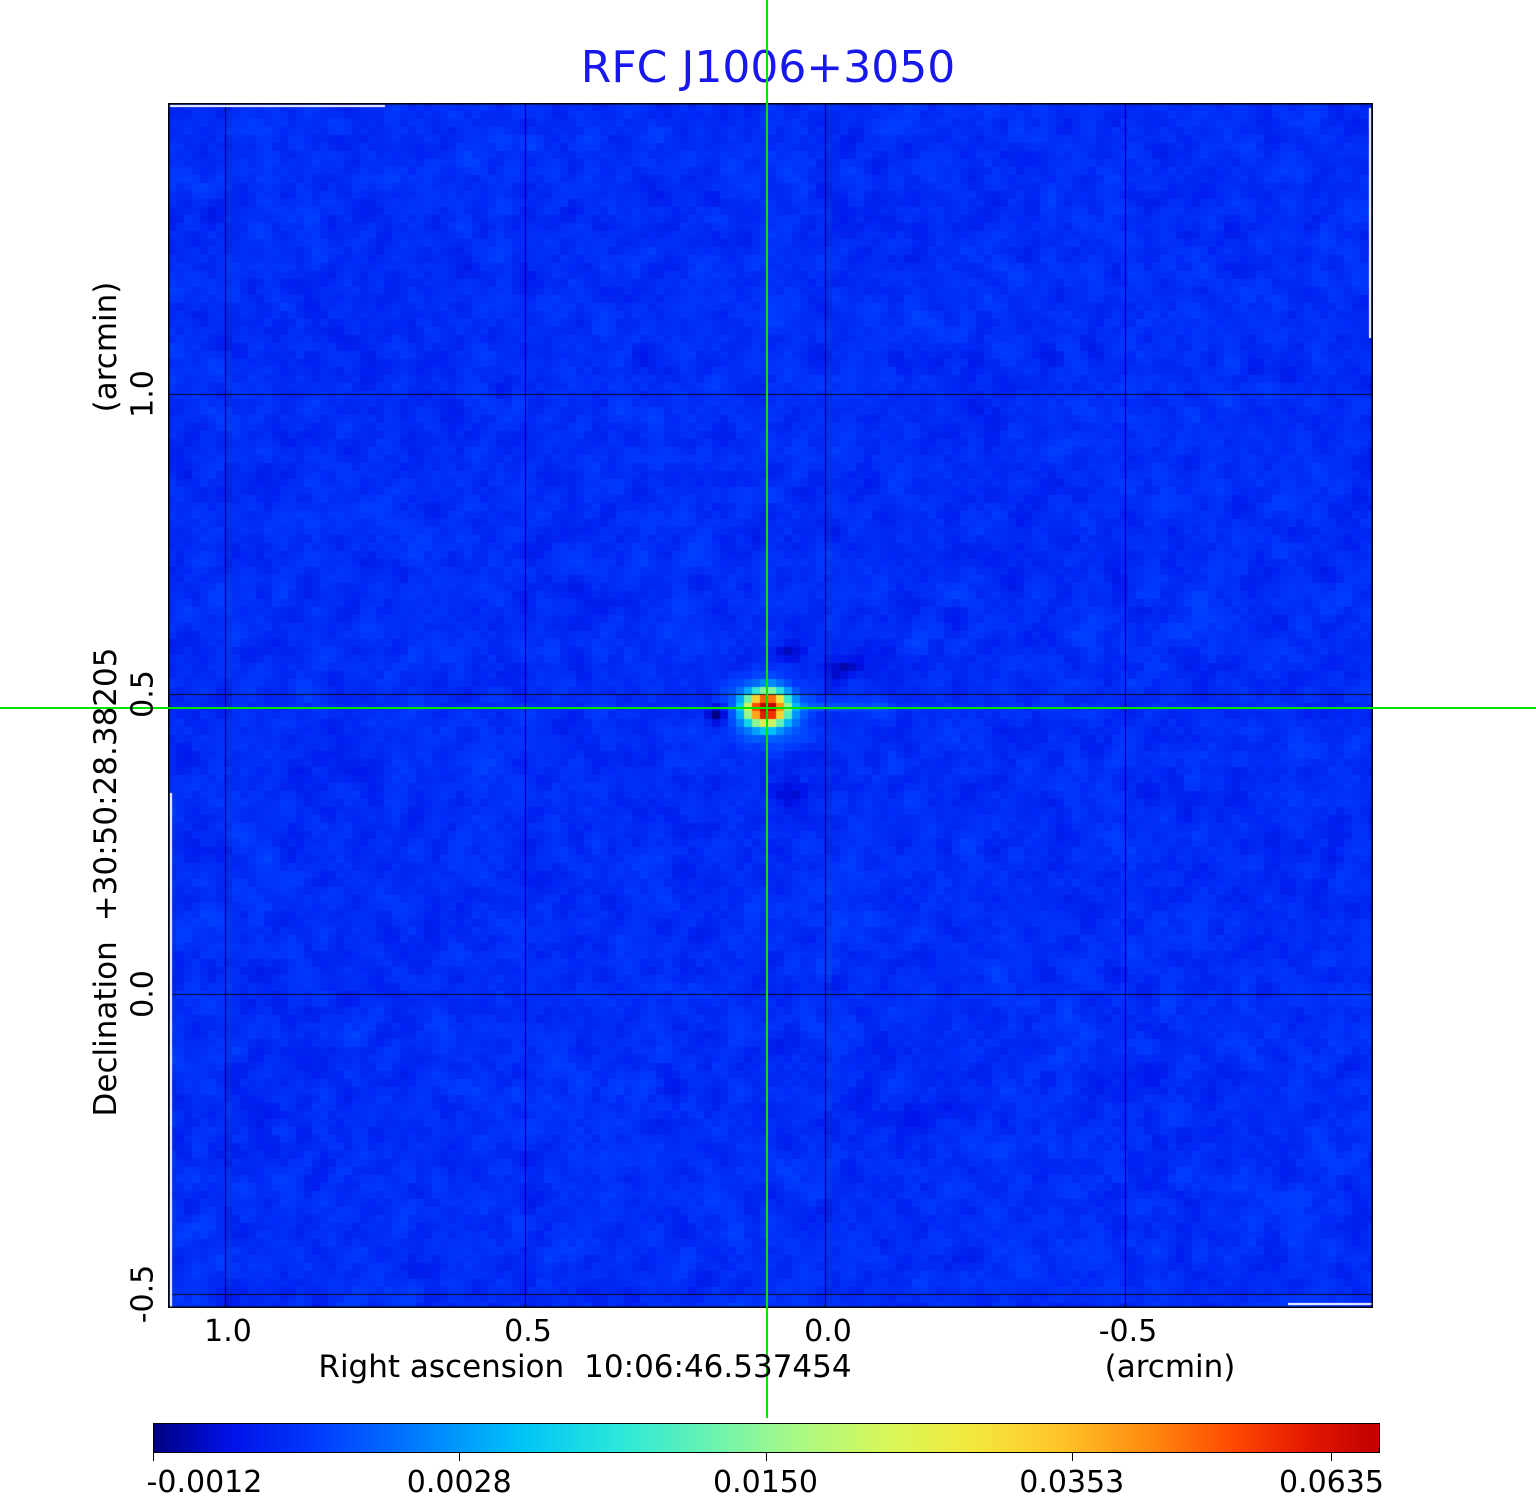  What do you see at coordinates (204, 1482) in the screenshot?
I see `colorbar-tick-label: -0.0012` at bounding box center [204, 1482].